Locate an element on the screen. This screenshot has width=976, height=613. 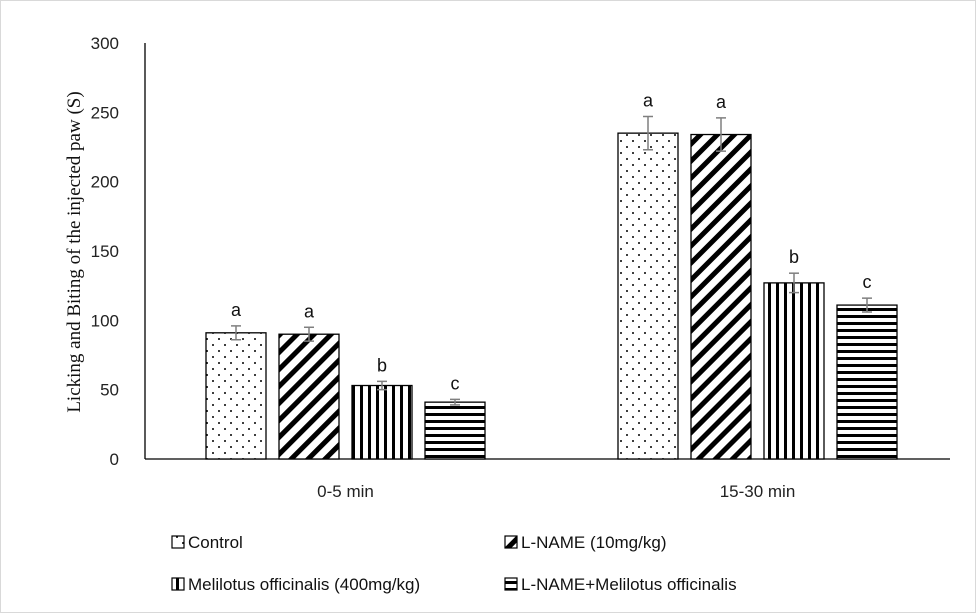
y-tick-labels: 0 50 100 150 200 250 300 is located at coordinates (105, 251).